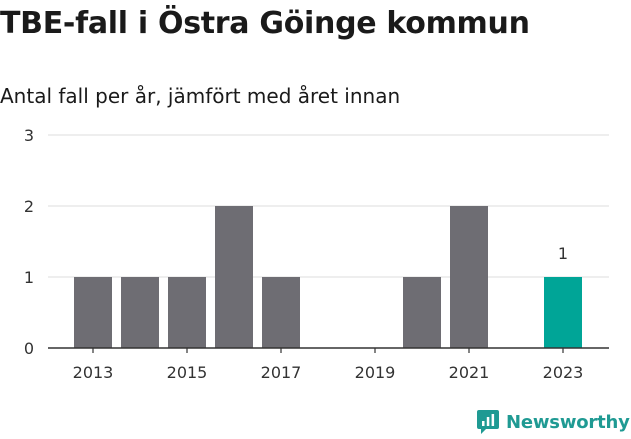 The image size is (631, 439). Describe the element at coordinates (563, 312) in the screenshot. I see `bar-2023` at that location.